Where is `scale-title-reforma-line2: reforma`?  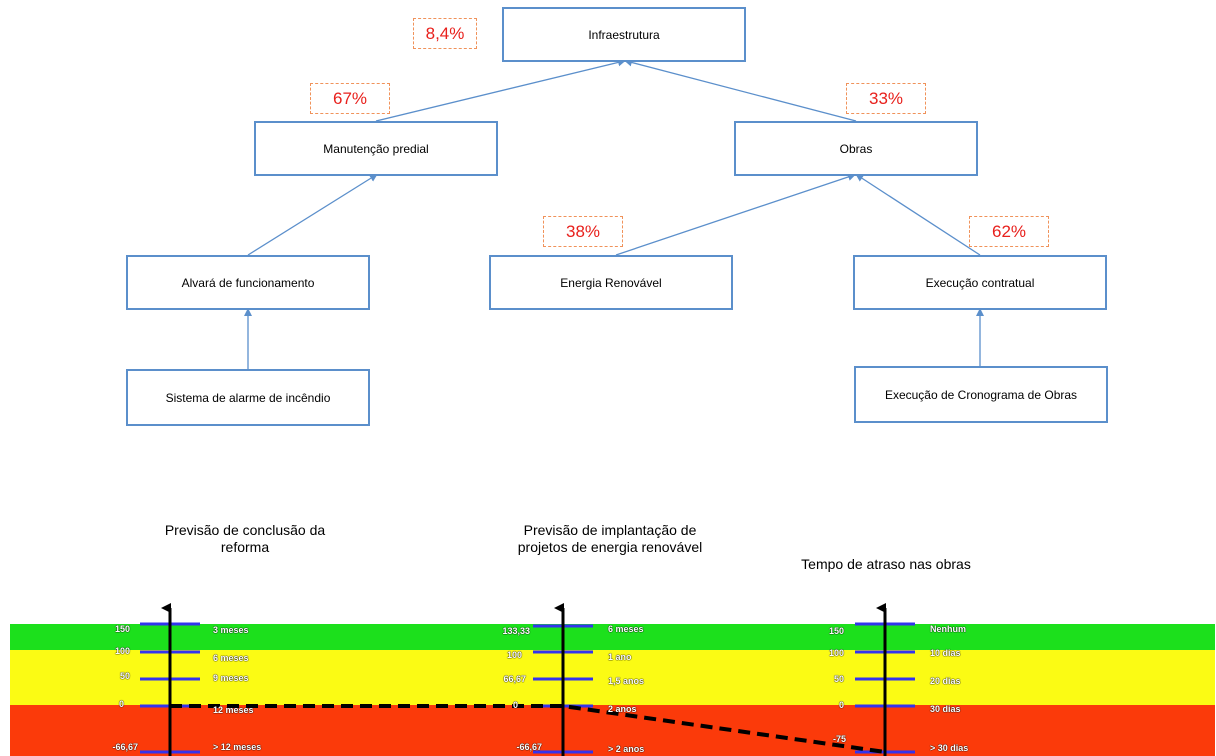 scale-title-reforma-line2: reforma is located at coordinates (245, 547).